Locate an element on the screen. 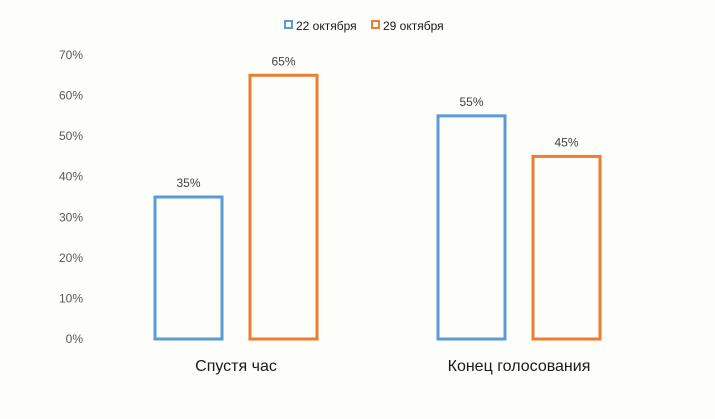  y-tick-label-2: 20% is located at coordinates (71, 258).